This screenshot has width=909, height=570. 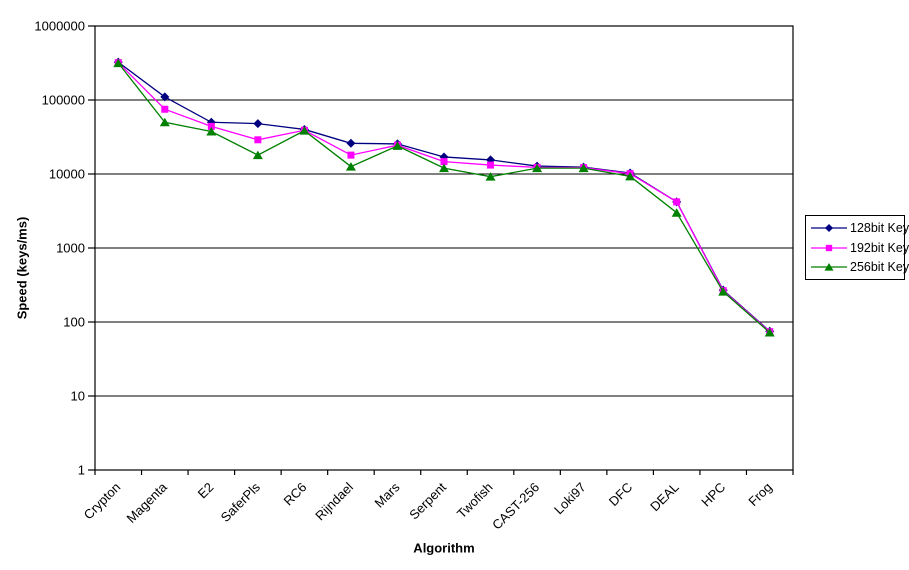 I want to click on y-tick-label: 100, so click(x=74, y=322).